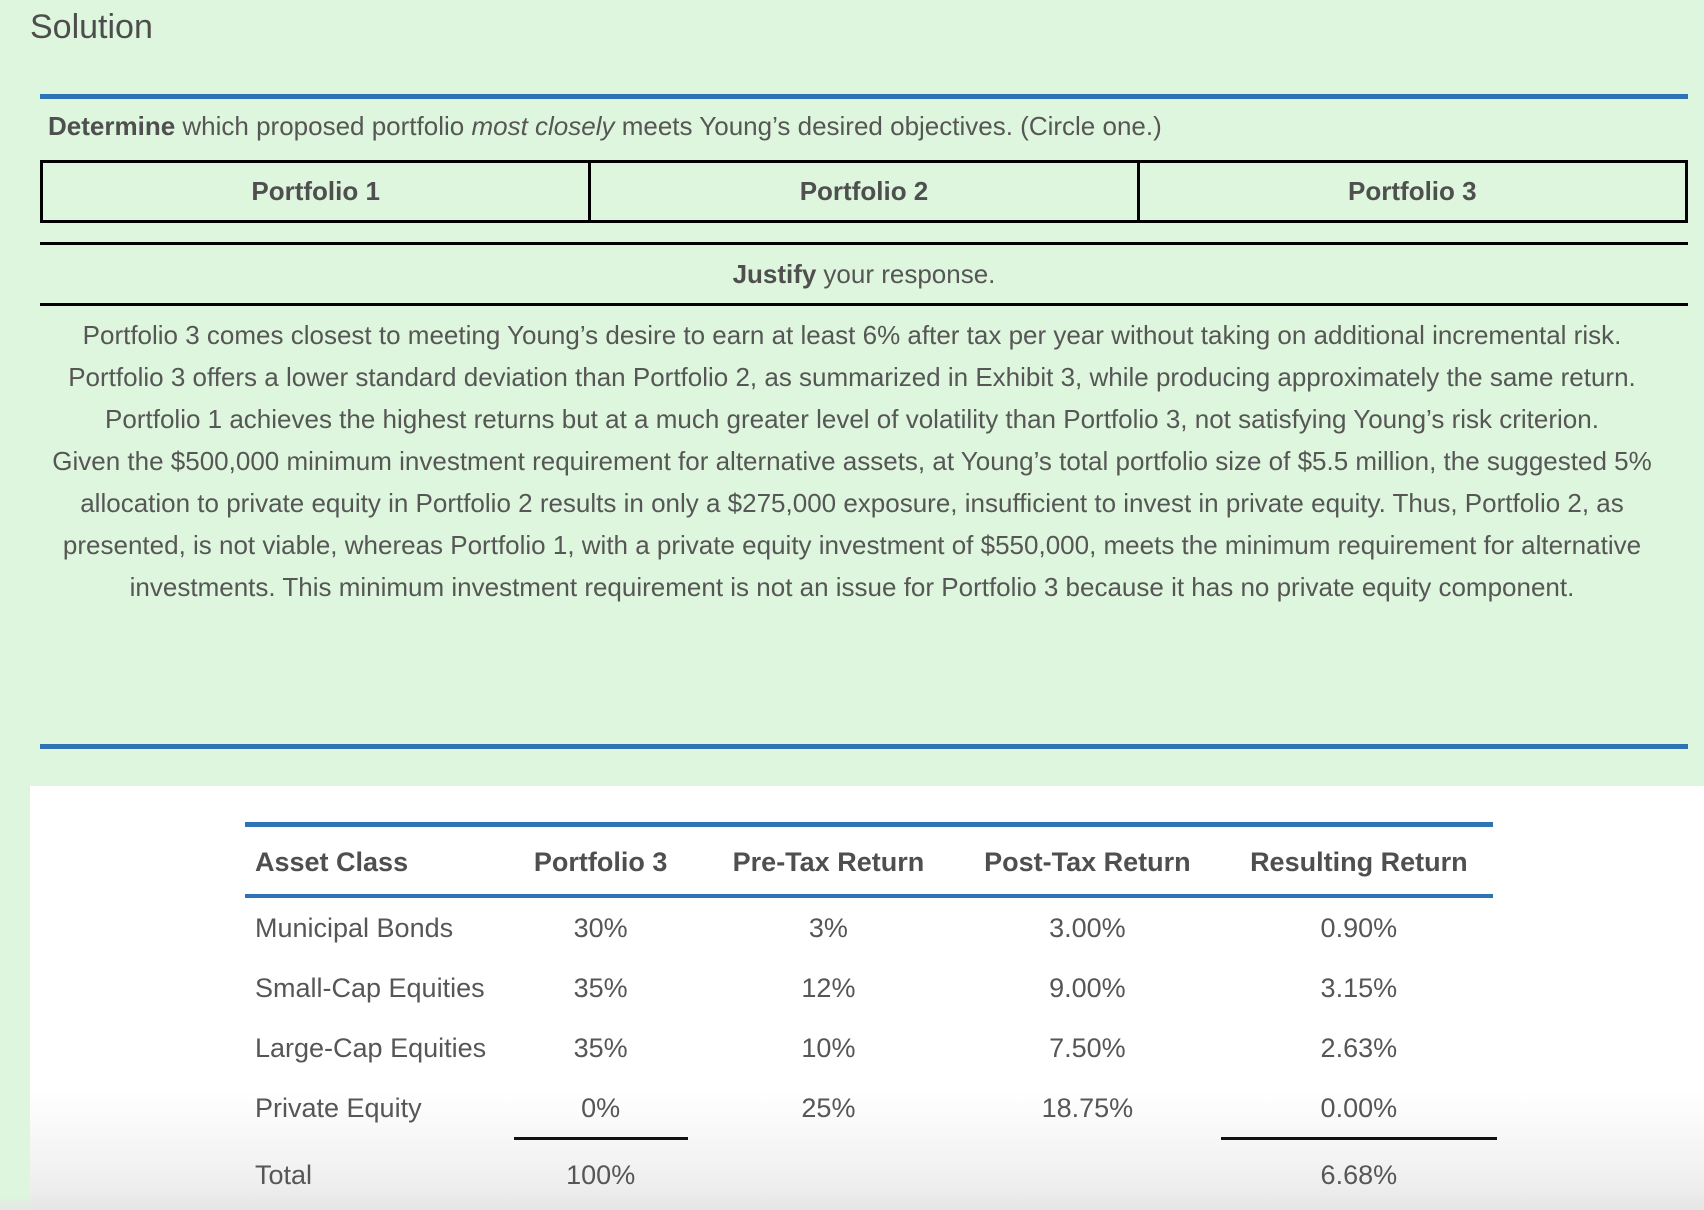  I want to click on header-asset-class: Asset Class, so click(370, 860).